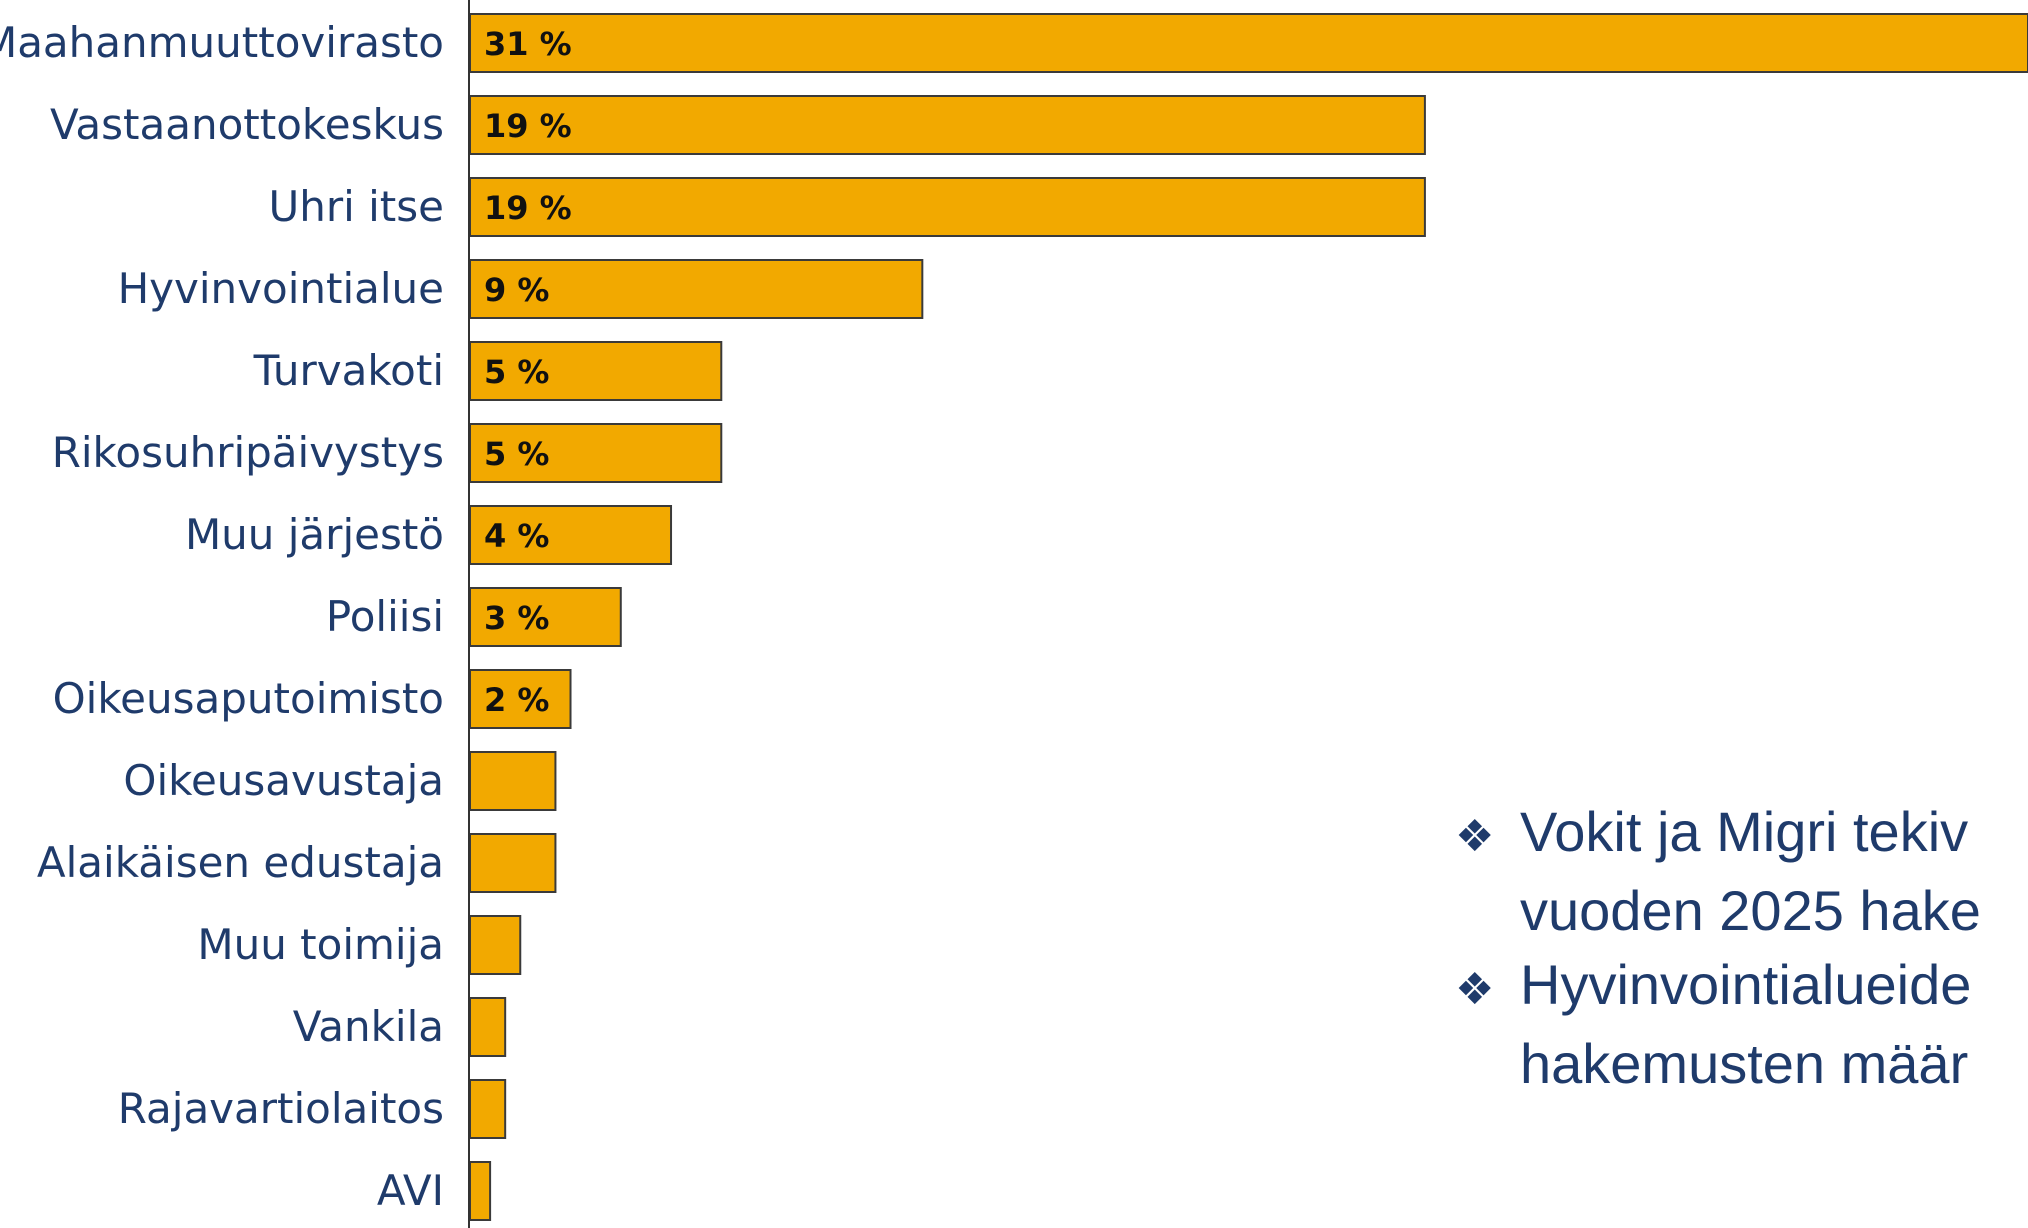 This screenshot has height=1228, width=2028. I want to click on note-item-1: ❖ Vokit ja Migri tekiv, so click(1741, 834).